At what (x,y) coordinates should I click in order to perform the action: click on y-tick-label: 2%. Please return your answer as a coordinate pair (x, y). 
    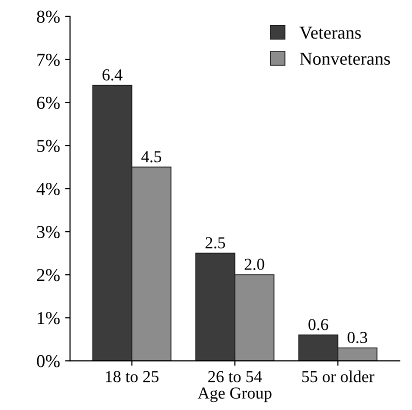
    Looking at the image, I should click on (48, 275).